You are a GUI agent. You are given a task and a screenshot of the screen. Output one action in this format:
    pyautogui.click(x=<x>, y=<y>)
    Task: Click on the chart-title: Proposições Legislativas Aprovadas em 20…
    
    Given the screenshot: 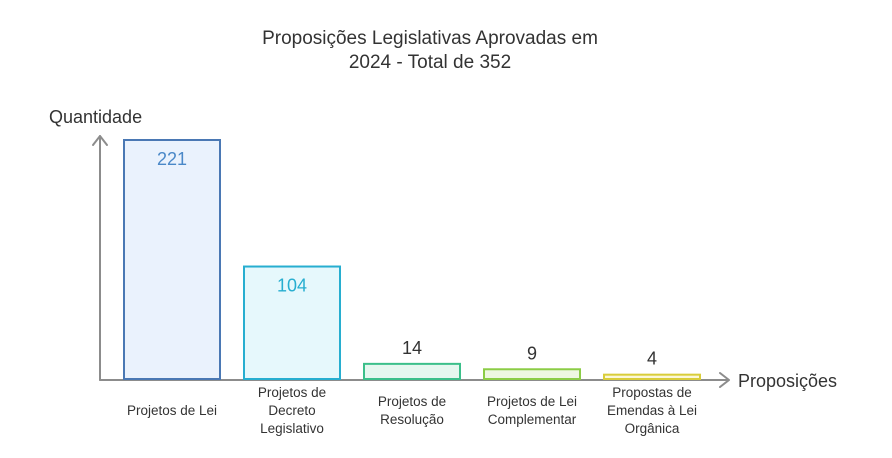 What is the action you would take?
    pyautogui.click(x=430, y=50)
    